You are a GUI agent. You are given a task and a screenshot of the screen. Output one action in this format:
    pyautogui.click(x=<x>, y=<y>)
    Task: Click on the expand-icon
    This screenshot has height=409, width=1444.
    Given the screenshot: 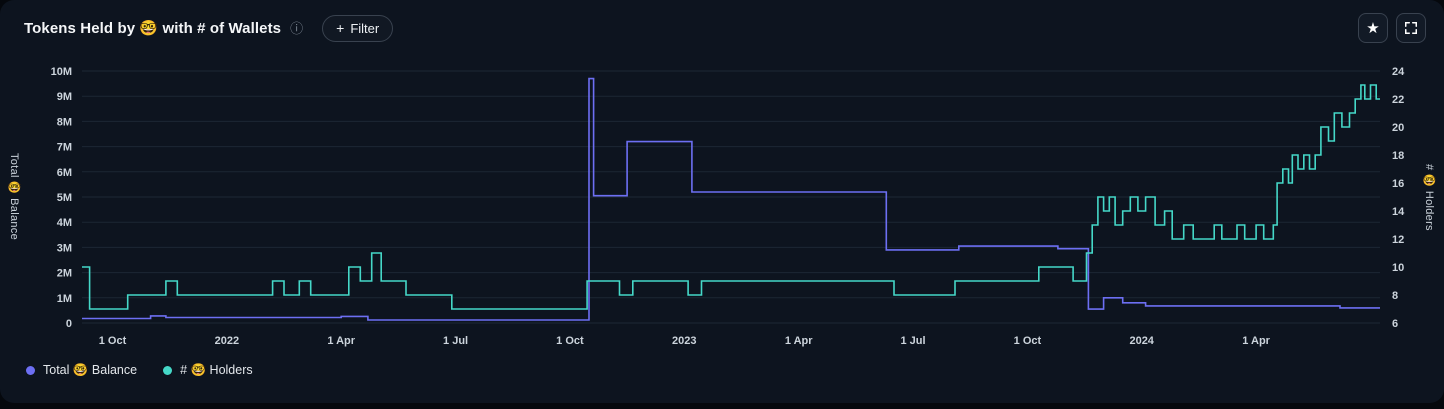 What is the action you would take?
    pyautogui.click(x=1411, y=28)
    